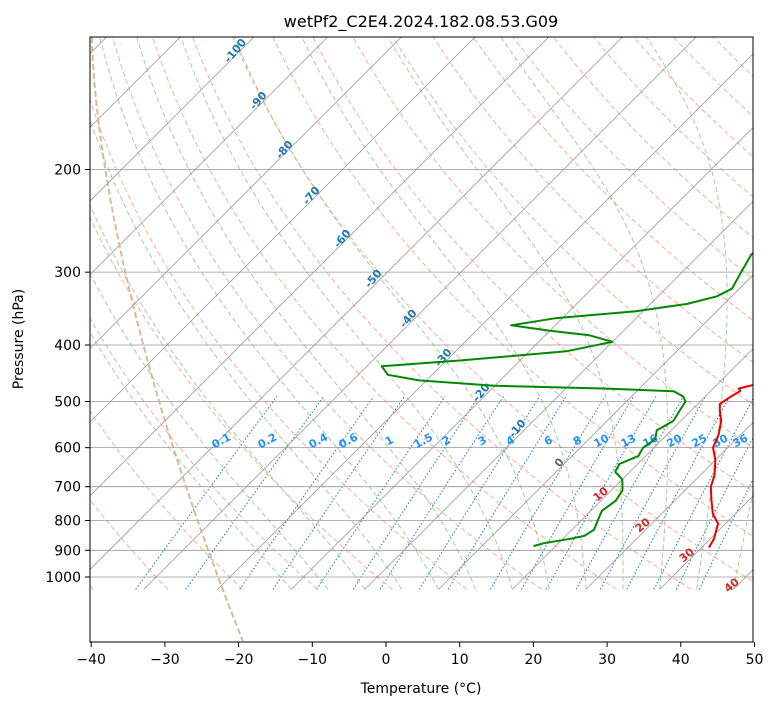 The image size is (775, 712). I want to click on x-tick-label: −30, so click(165, 660).